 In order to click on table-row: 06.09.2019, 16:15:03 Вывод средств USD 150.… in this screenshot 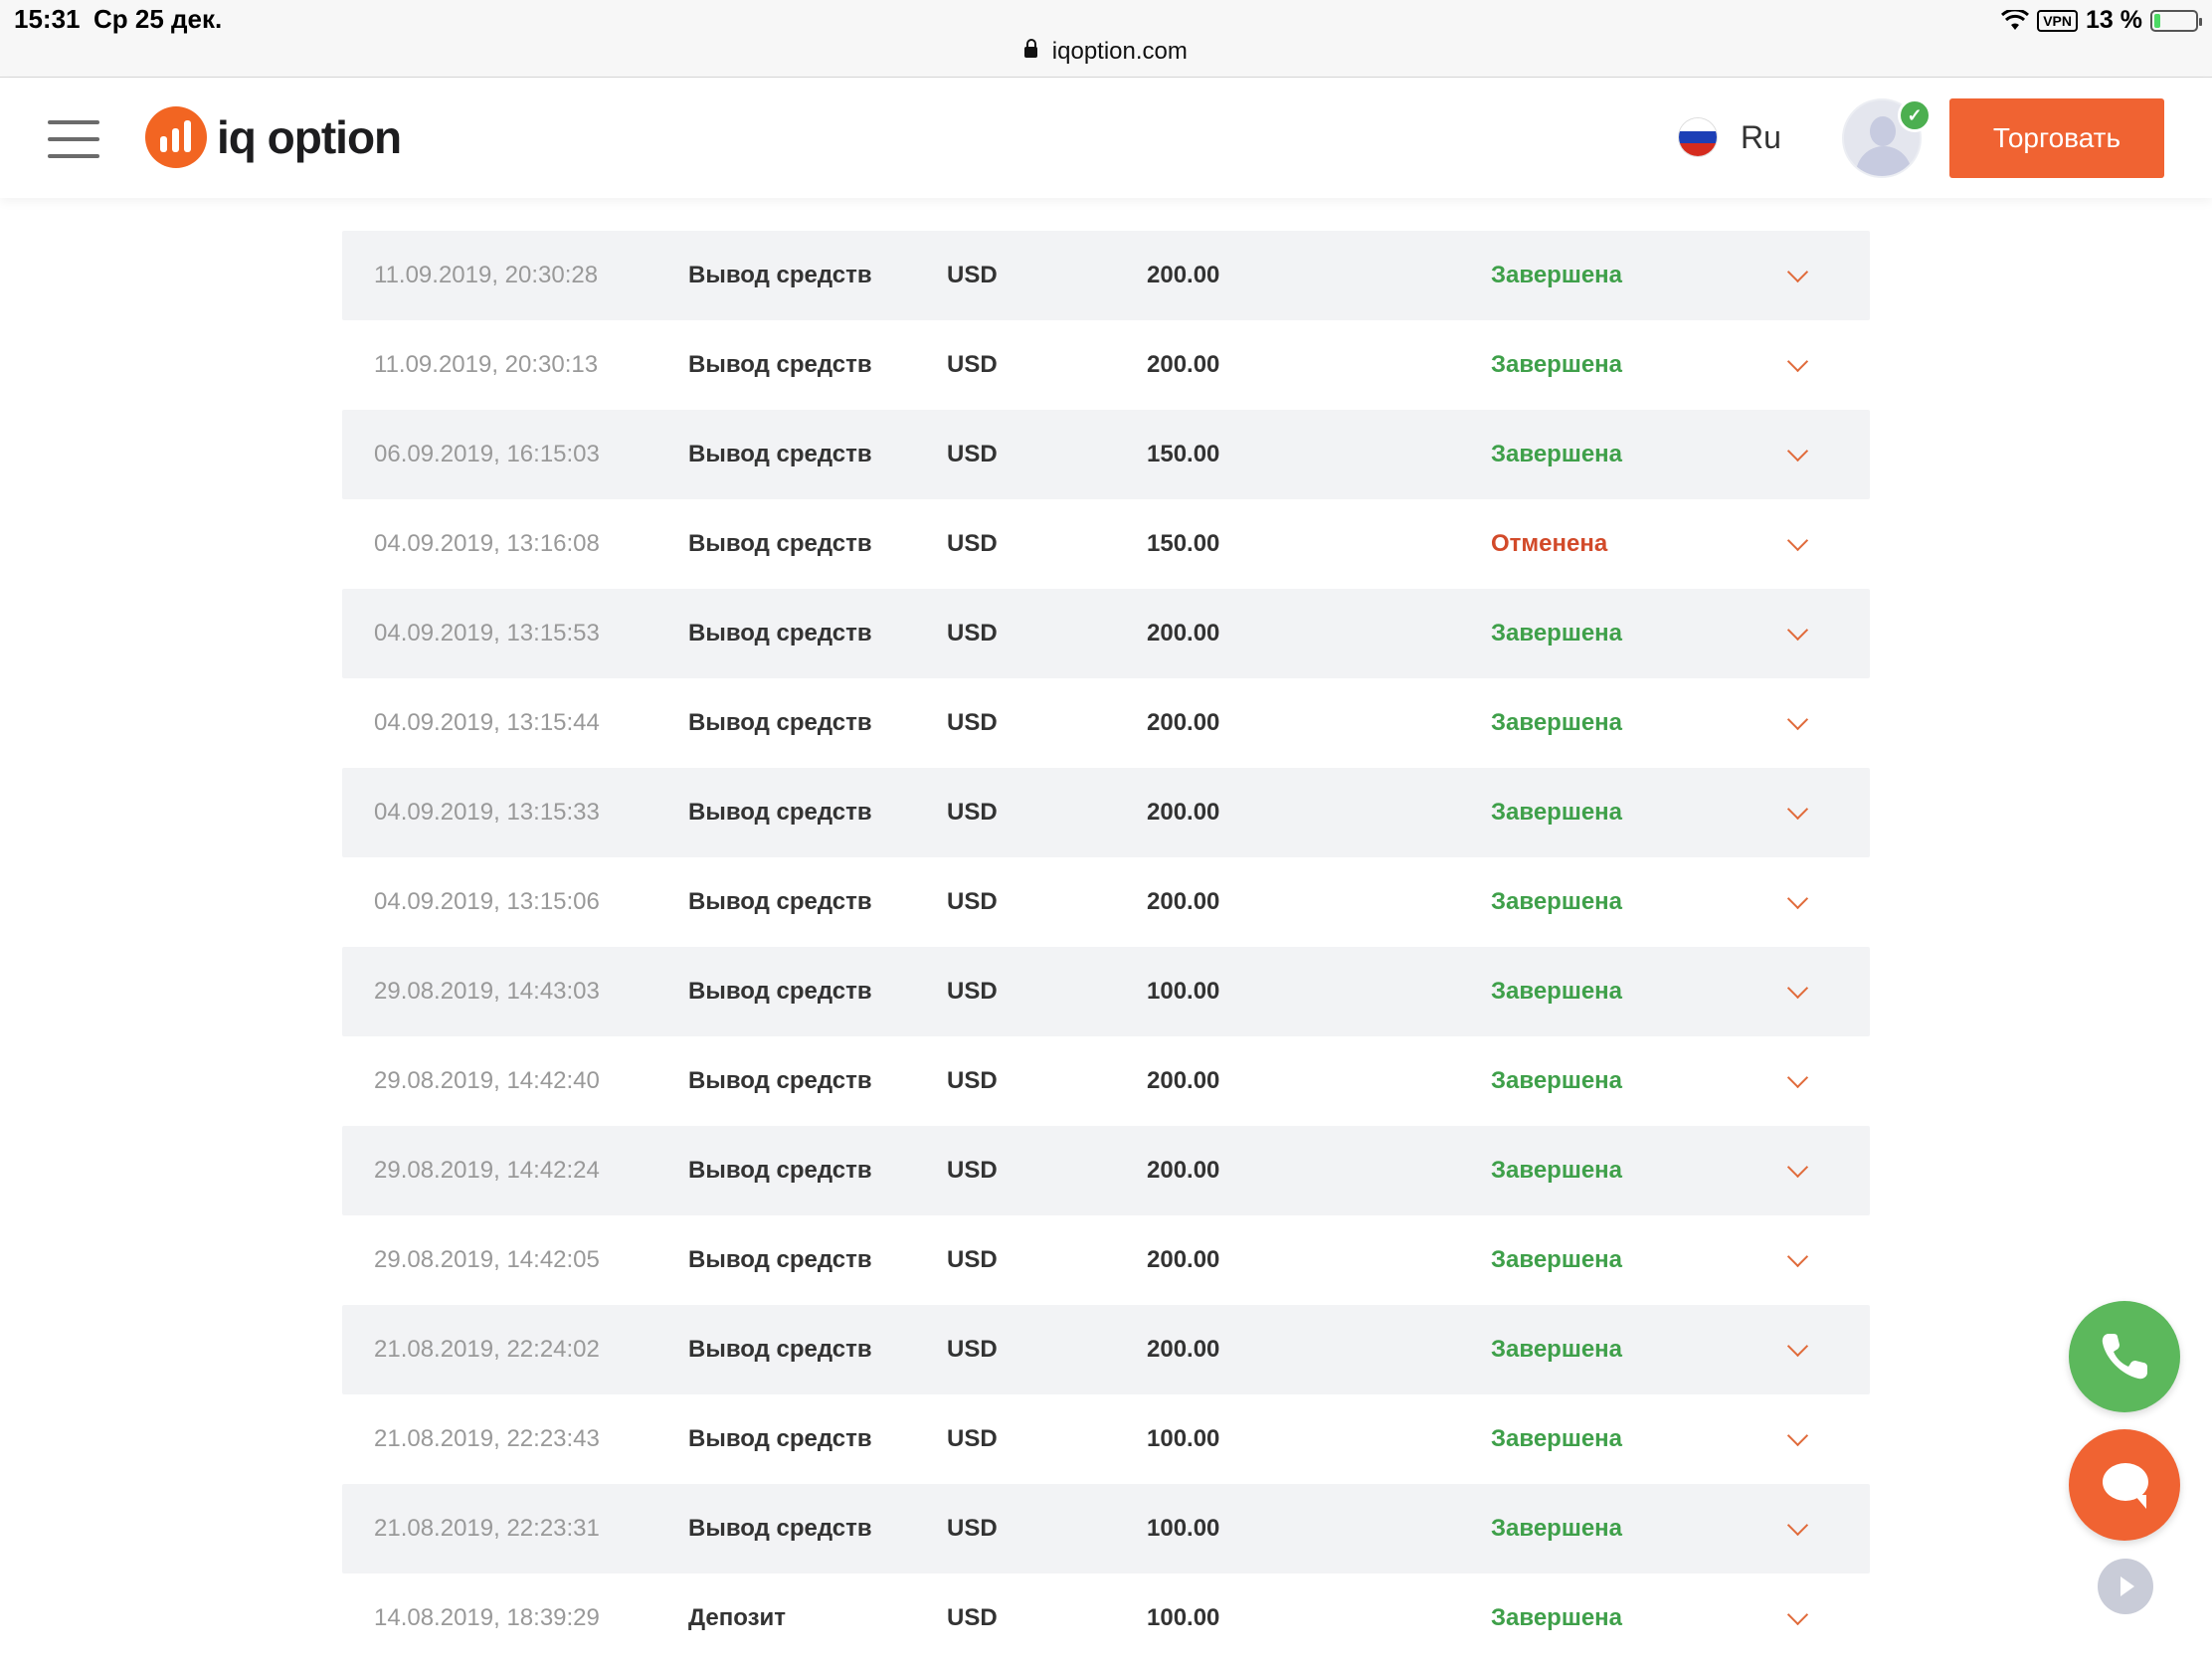, I will do `click(1106, 454)`.